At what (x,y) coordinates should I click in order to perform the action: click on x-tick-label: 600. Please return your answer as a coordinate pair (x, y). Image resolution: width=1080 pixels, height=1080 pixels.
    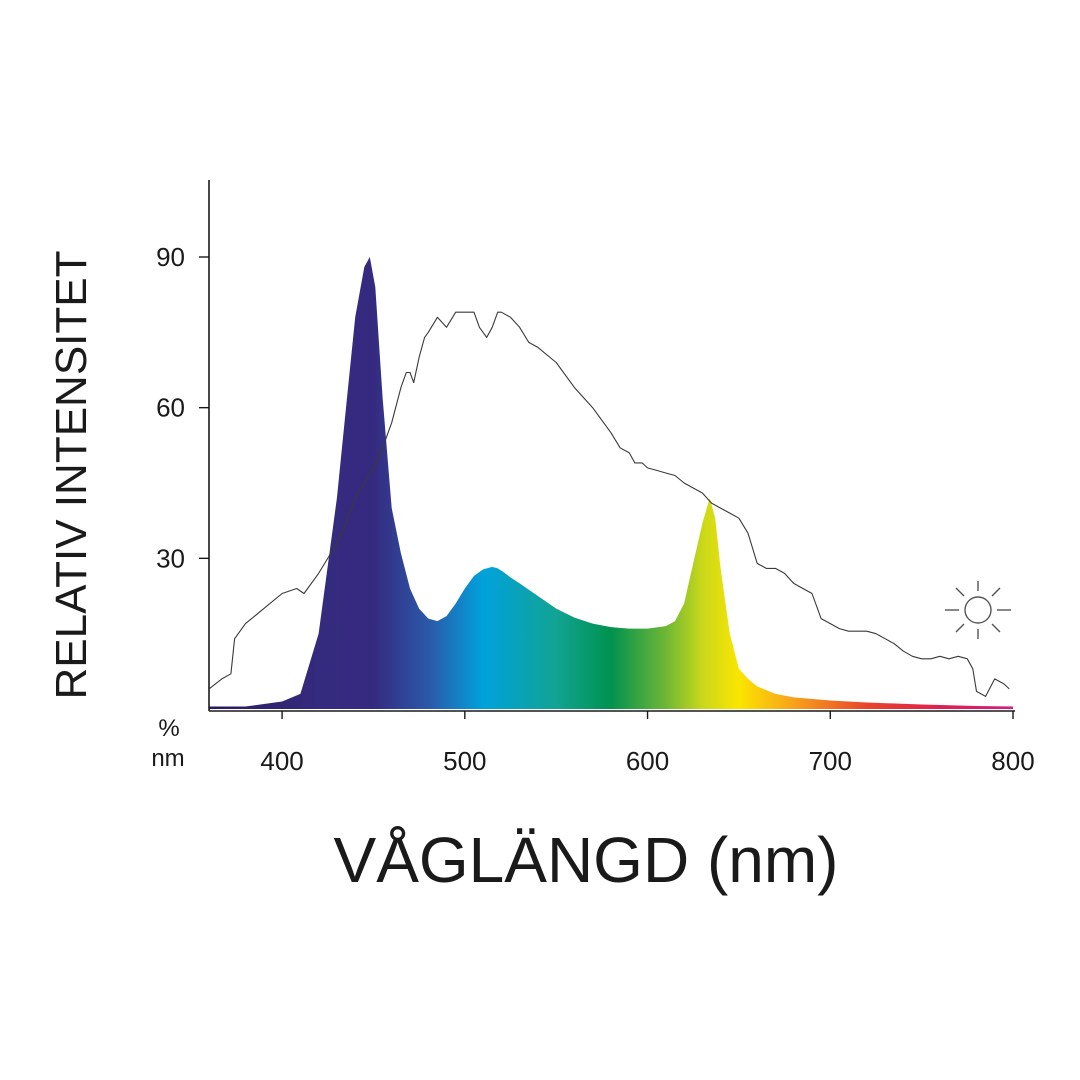
    Looking at the image, I should click on (647, 761).